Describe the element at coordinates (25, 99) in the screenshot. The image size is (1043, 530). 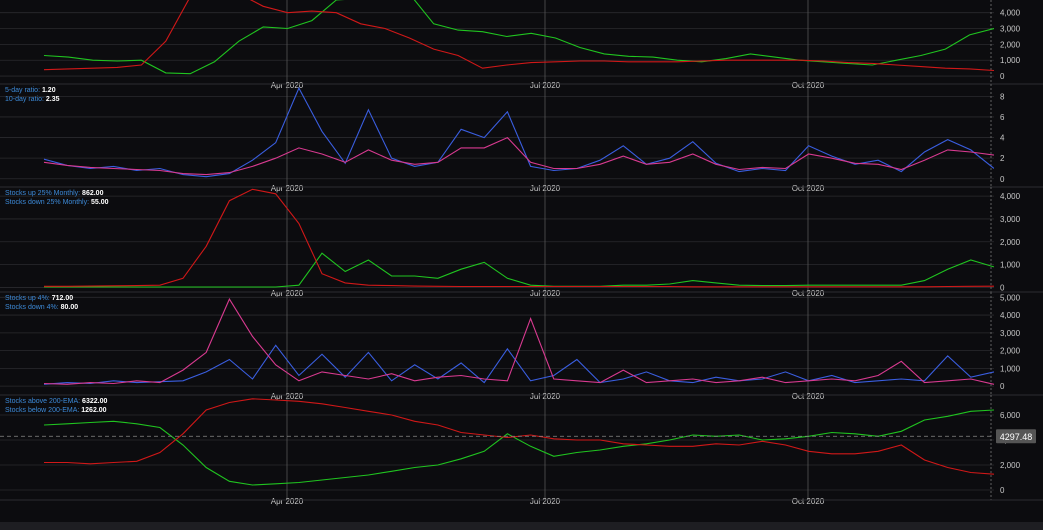
I see `legend-label: 10-day ratio:` at that location.